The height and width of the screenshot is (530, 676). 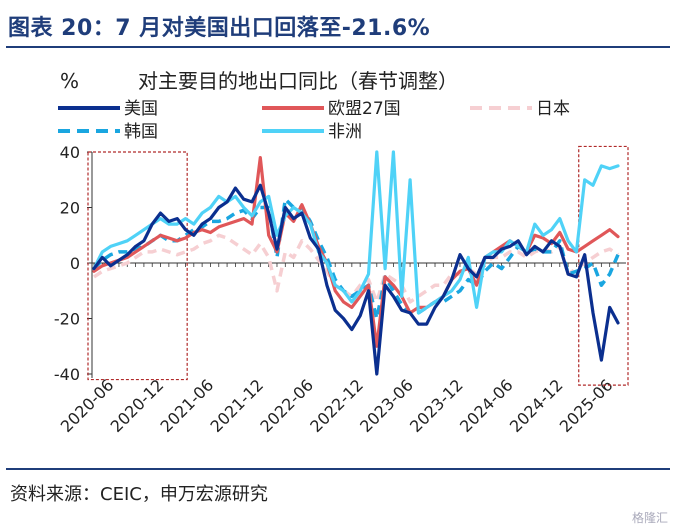 I want to click on legend-label: 韩国, so click(x=141, y=132).